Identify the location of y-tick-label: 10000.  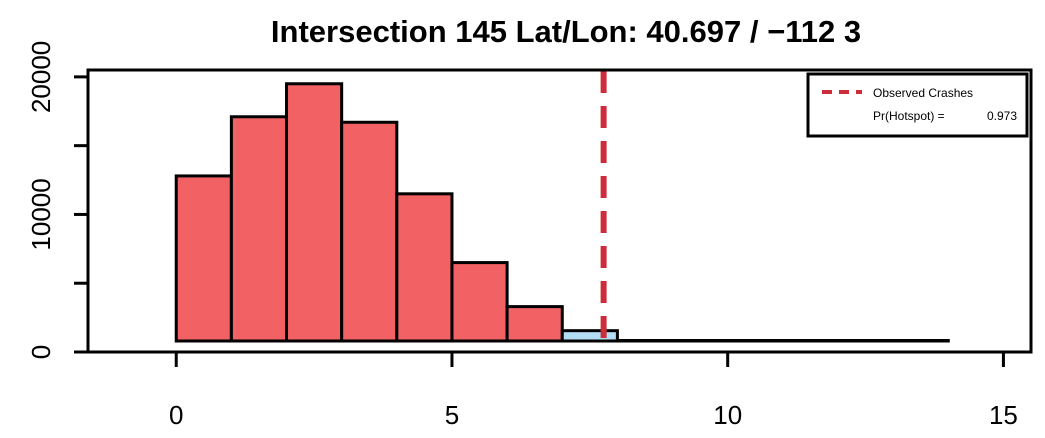
(41, 214).